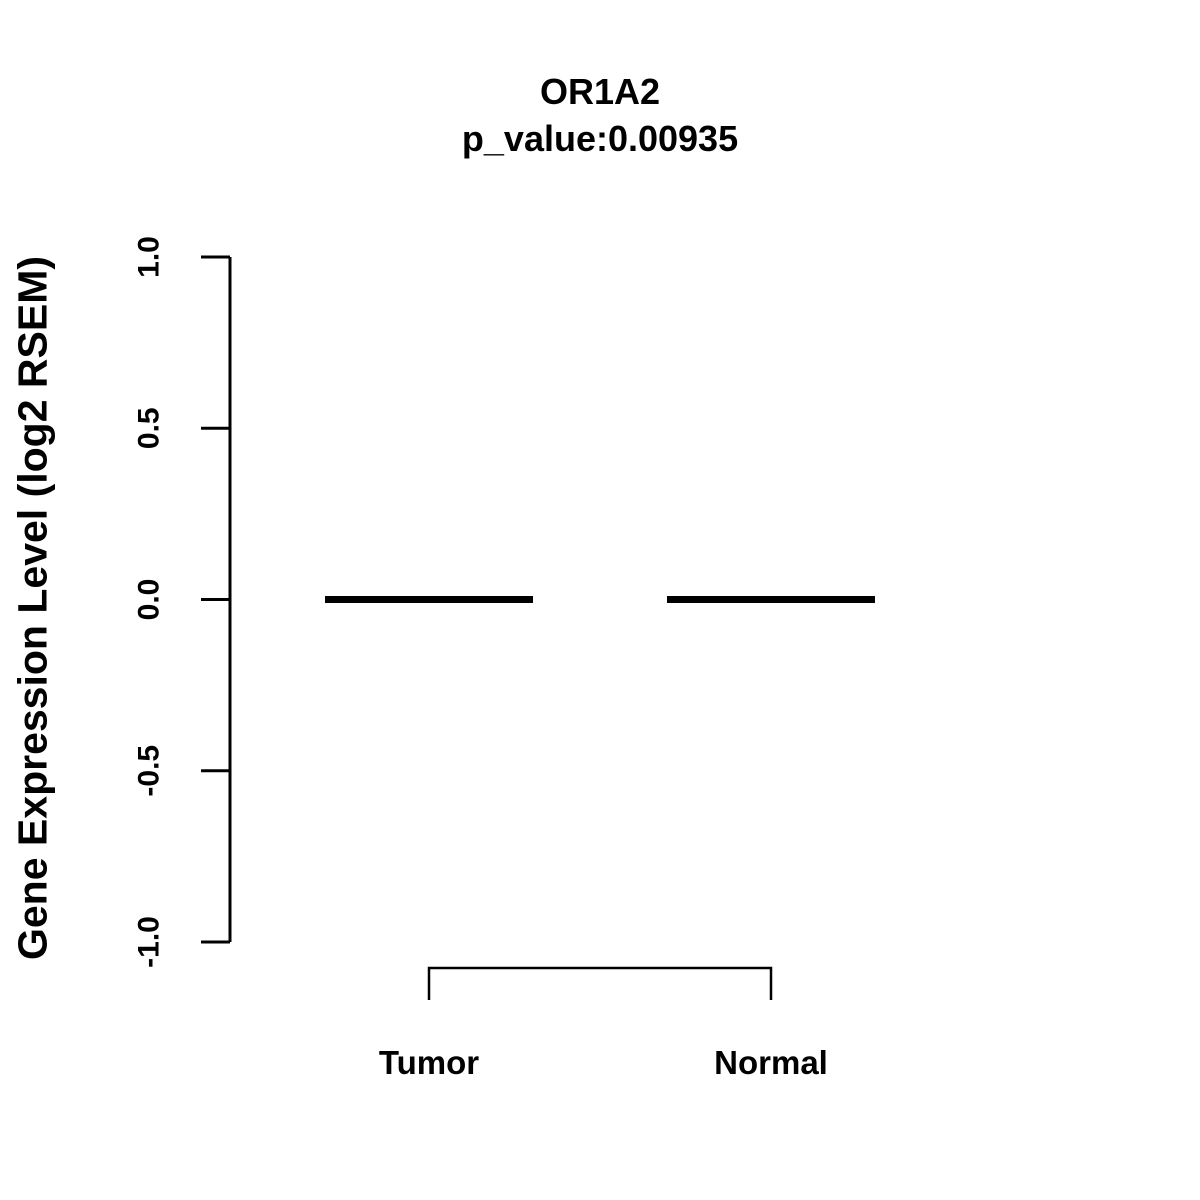 The width and height of the screenshot is (1200, 1200). What do you see at coordinates (149, 600) in the screenshot?
I see `y-axis-tick-label: 0.0` at bounding box center [149, 600].